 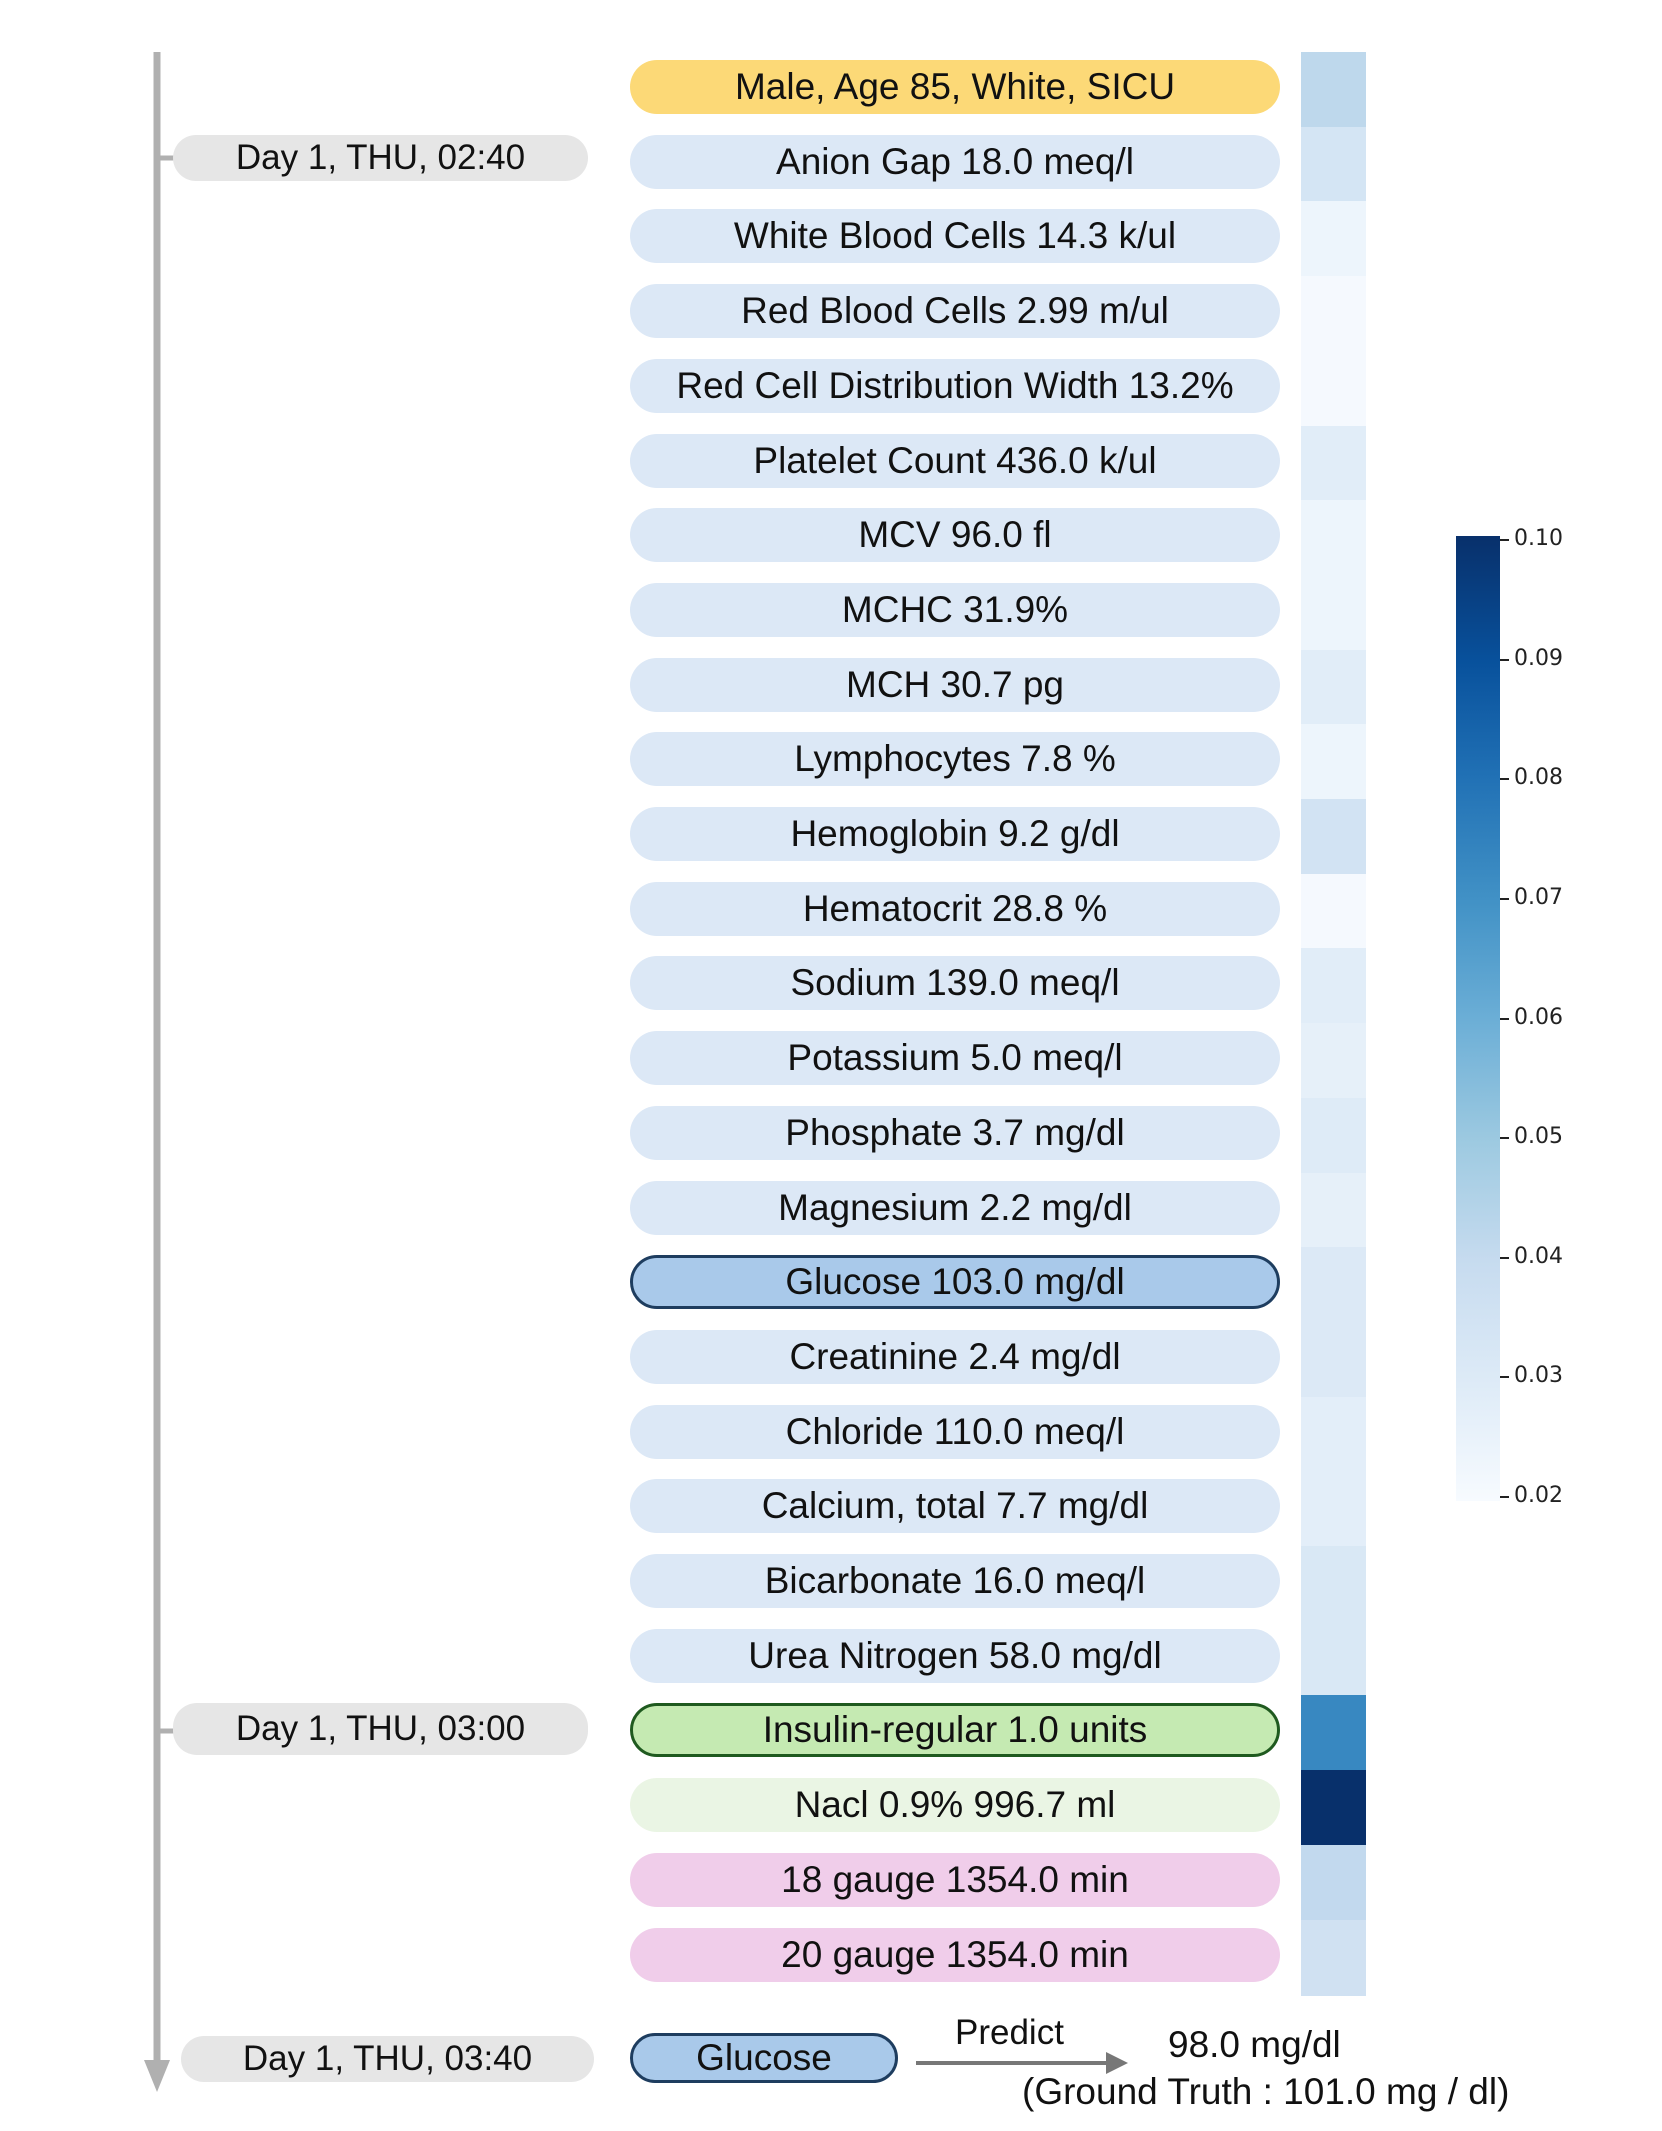 What do you see at coordinates (955, 161) in the screenshot?
I see `event-pill: Anion Gap 18.0 meq/l` at bounding box center [955, 161].